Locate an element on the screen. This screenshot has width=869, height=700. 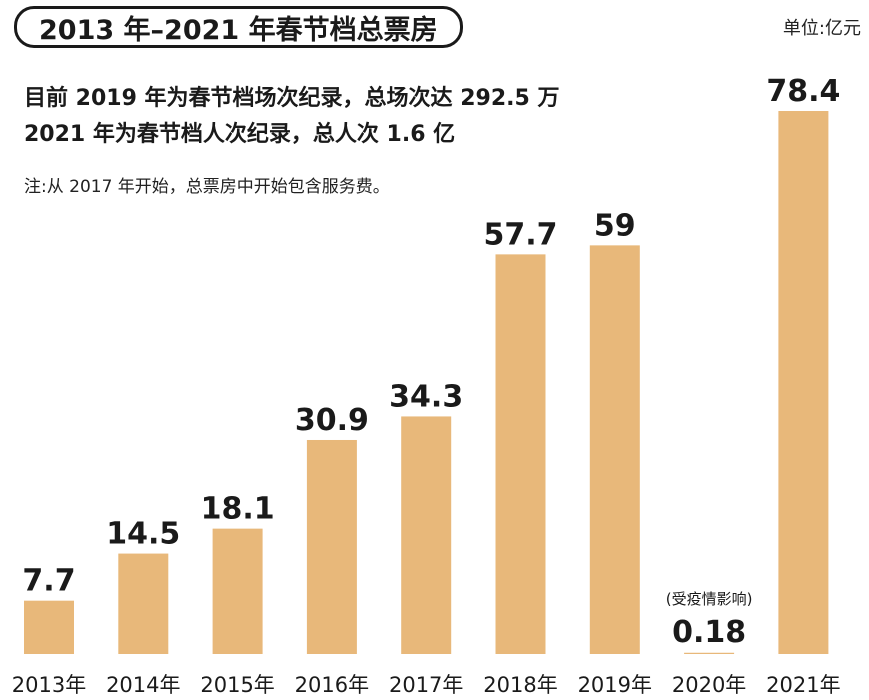
value-label-2015年: 18.1 is located at coordinates (238, 509).